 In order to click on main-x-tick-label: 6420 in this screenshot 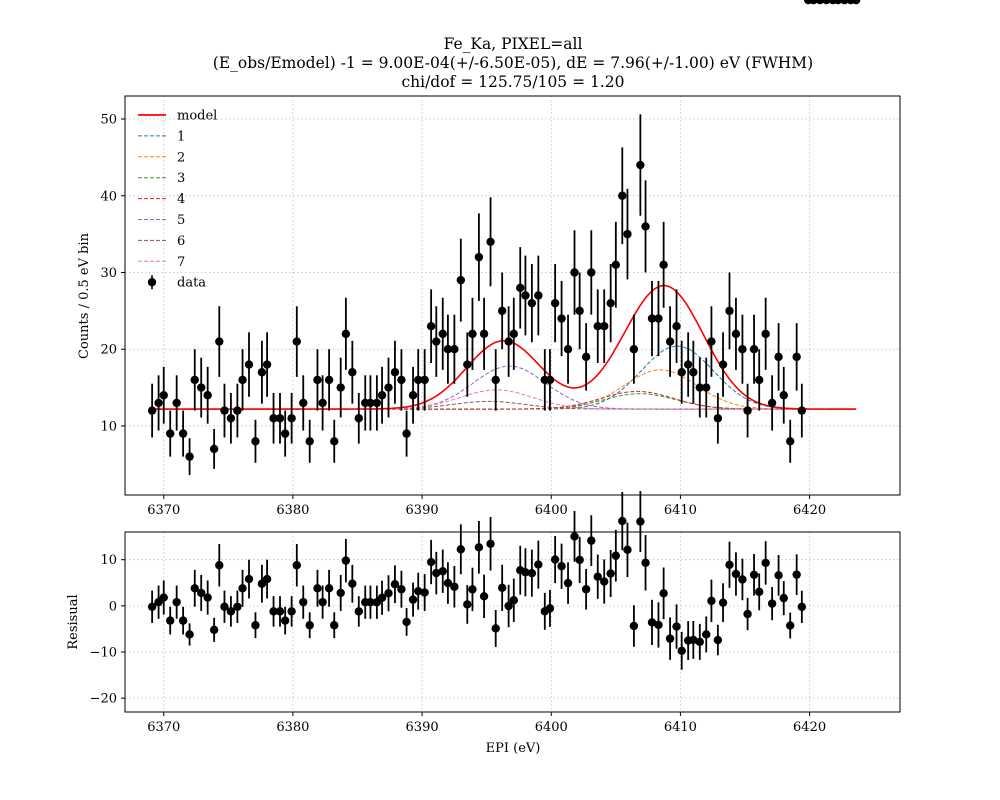, I will do `click(809, 510)`.